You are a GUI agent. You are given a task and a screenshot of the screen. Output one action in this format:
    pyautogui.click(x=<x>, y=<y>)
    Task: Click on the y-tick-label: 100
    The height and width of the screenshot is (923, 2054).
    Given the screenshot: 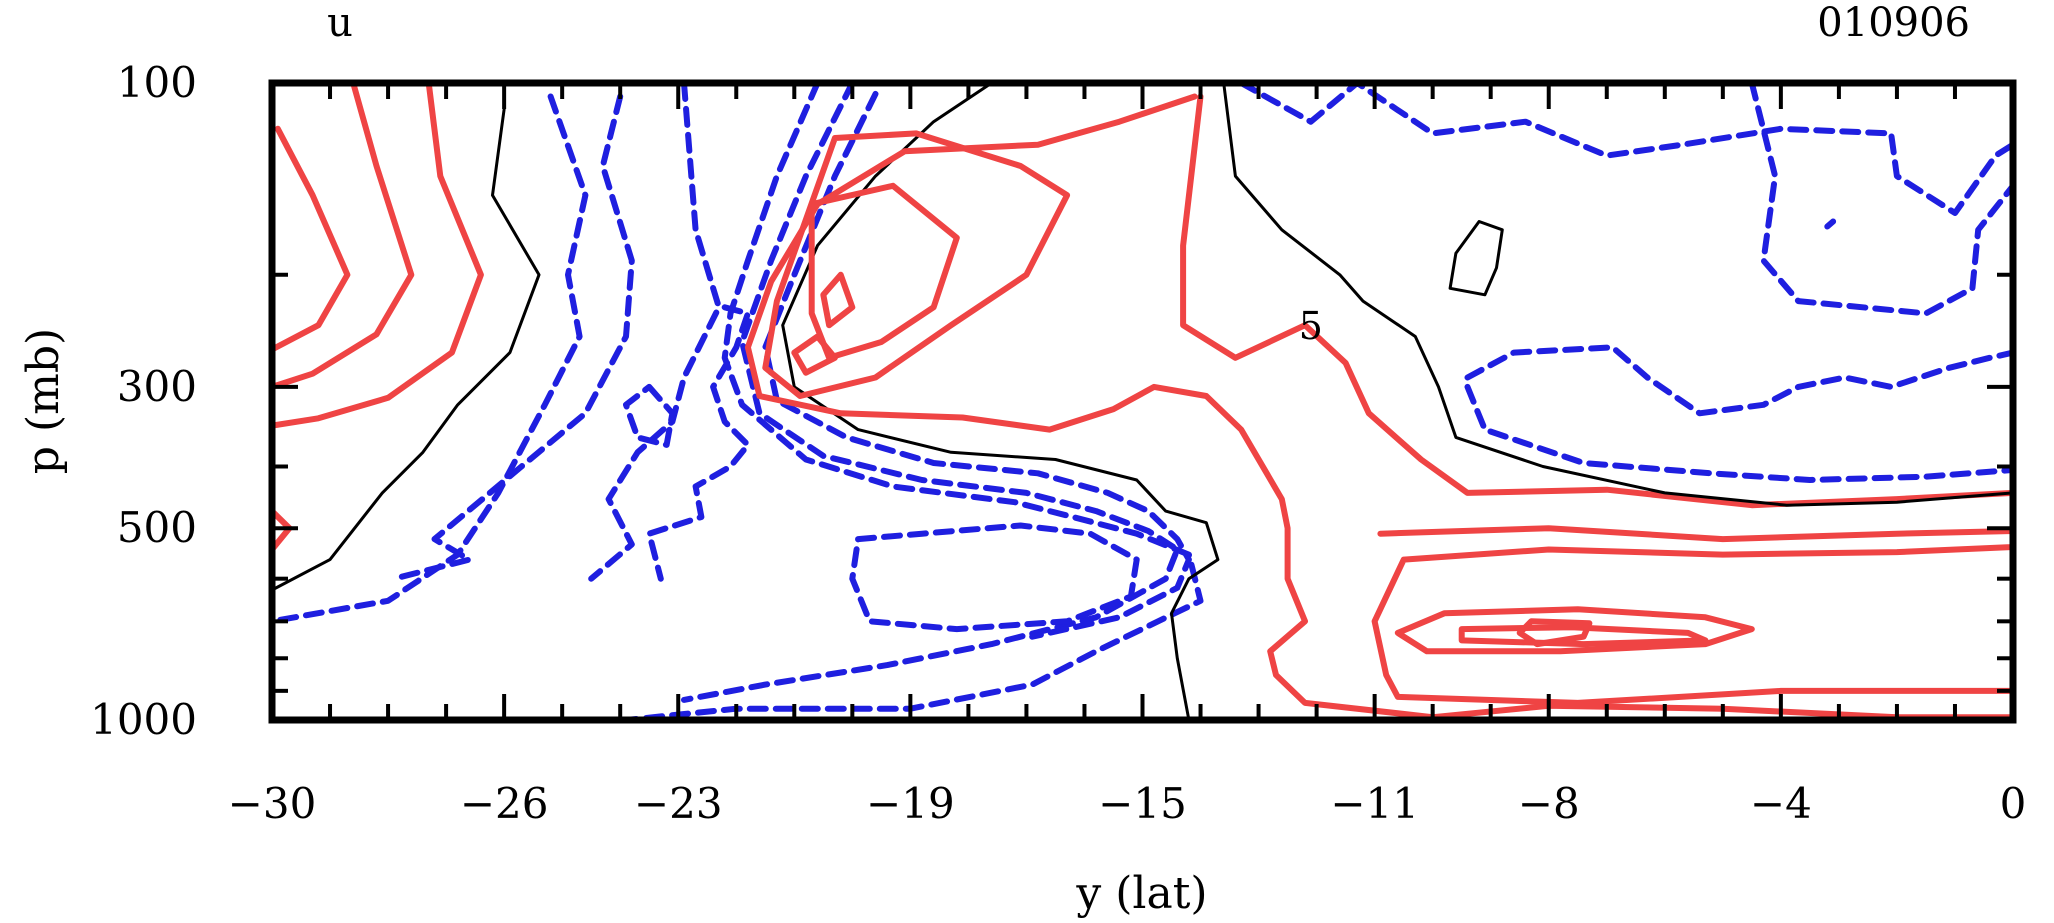 What is the action you would take?
    pyautogui.click(x=157, y=82)
    